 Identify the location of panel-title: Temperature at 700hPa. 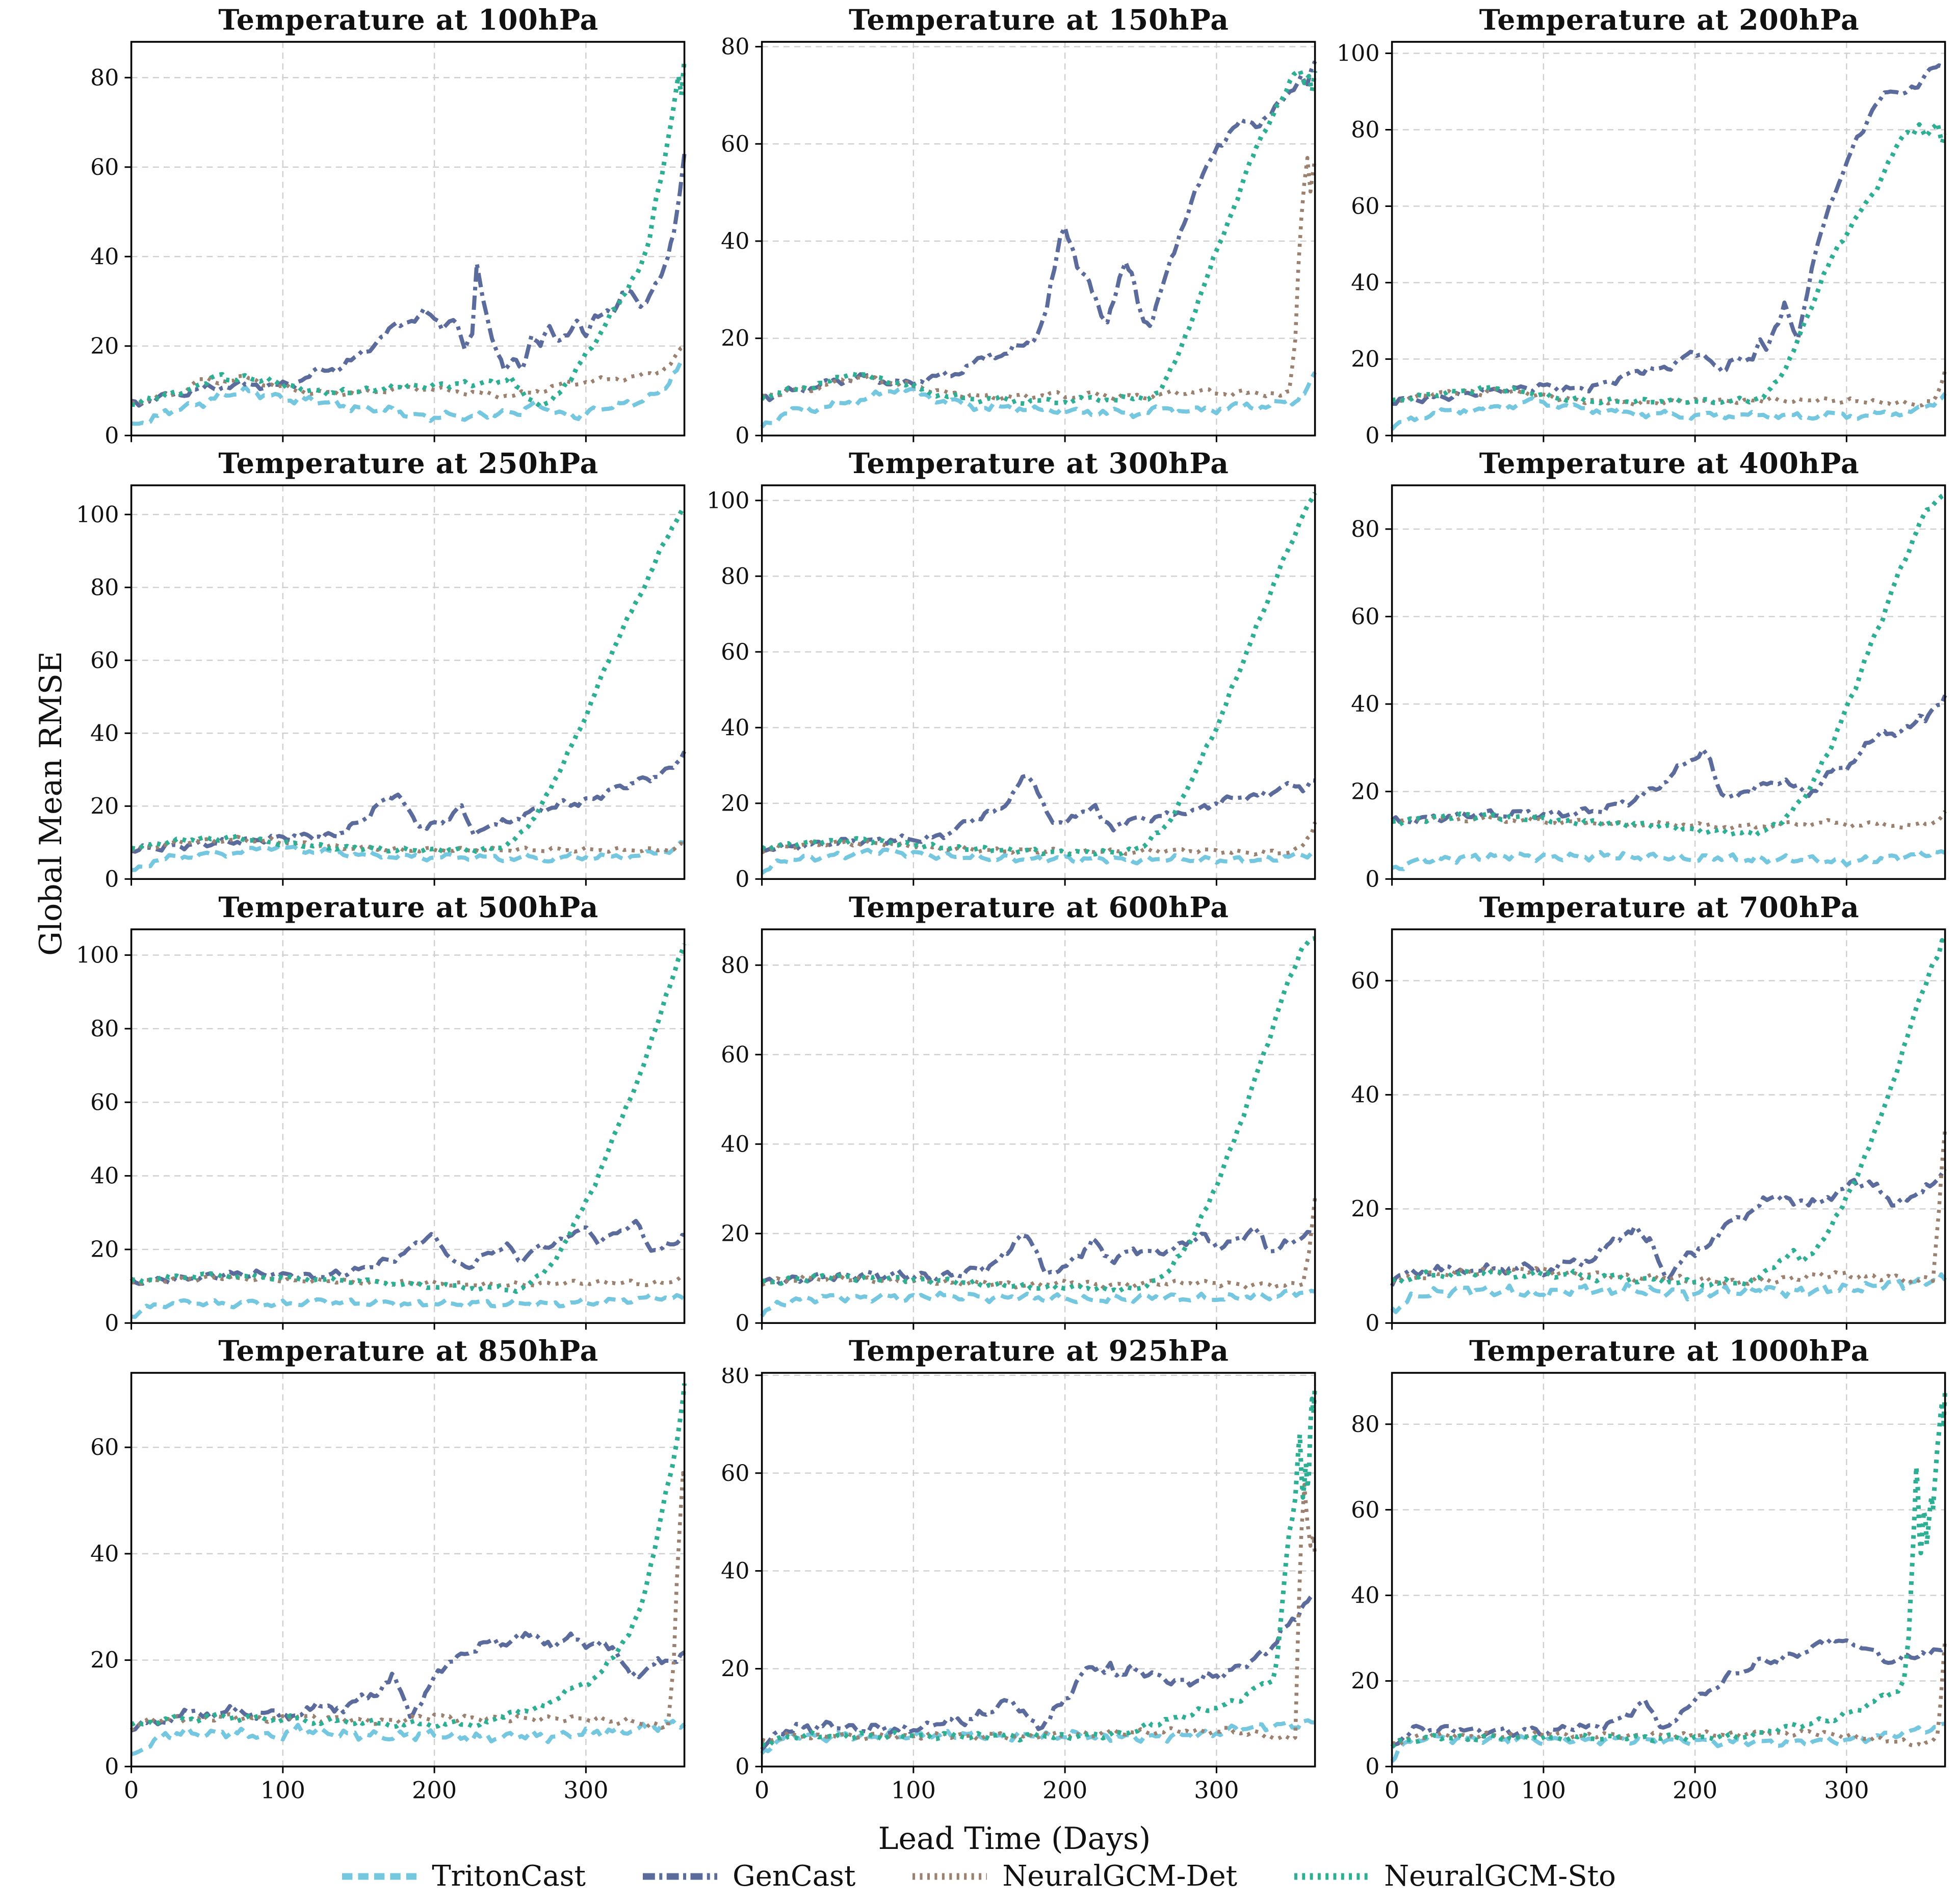
(1670, 907).